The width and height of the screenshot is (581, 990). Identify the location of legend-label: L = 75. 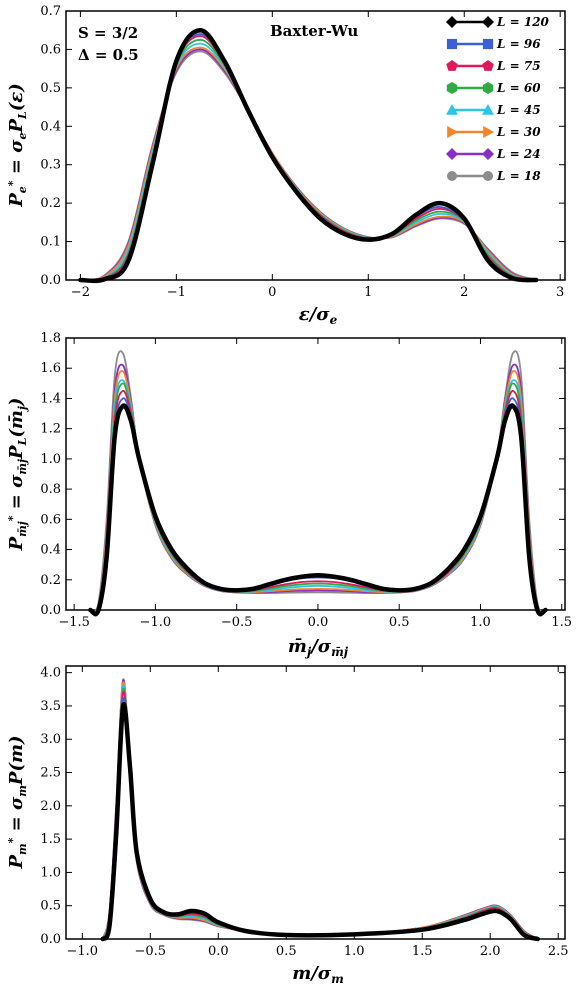
(518, 66).